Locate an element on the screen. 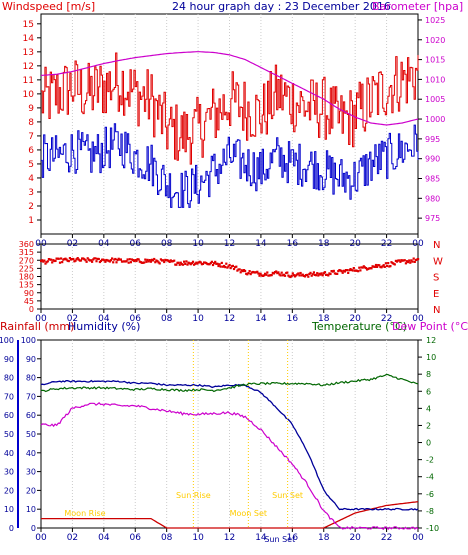 The height and width of the screenshot is (555, 468). hum-ytick-label: 100 is located at coordinates (28, 340).